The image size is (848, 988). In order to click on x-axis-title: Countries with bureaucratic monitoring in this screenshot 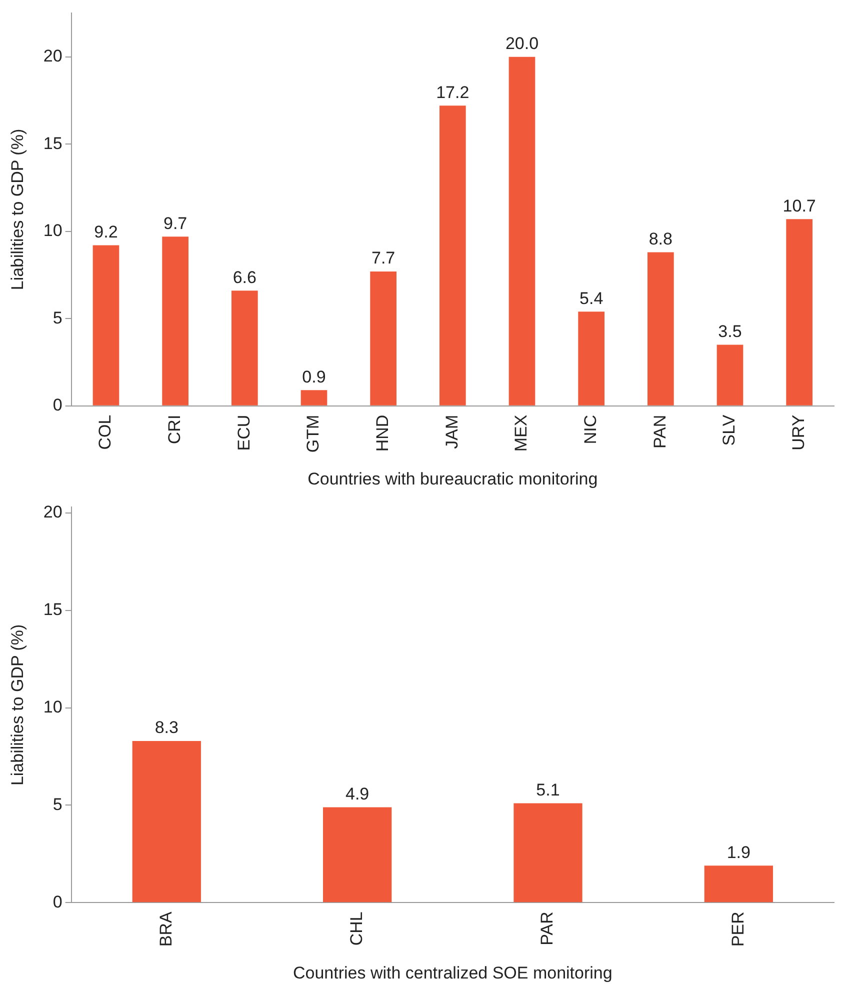, I will do `click(453, 478)`.